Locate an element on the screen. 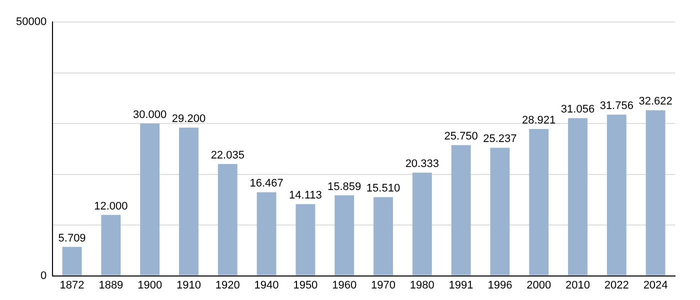  y-tick-label: 50000 is located at coordinates (31, 22).